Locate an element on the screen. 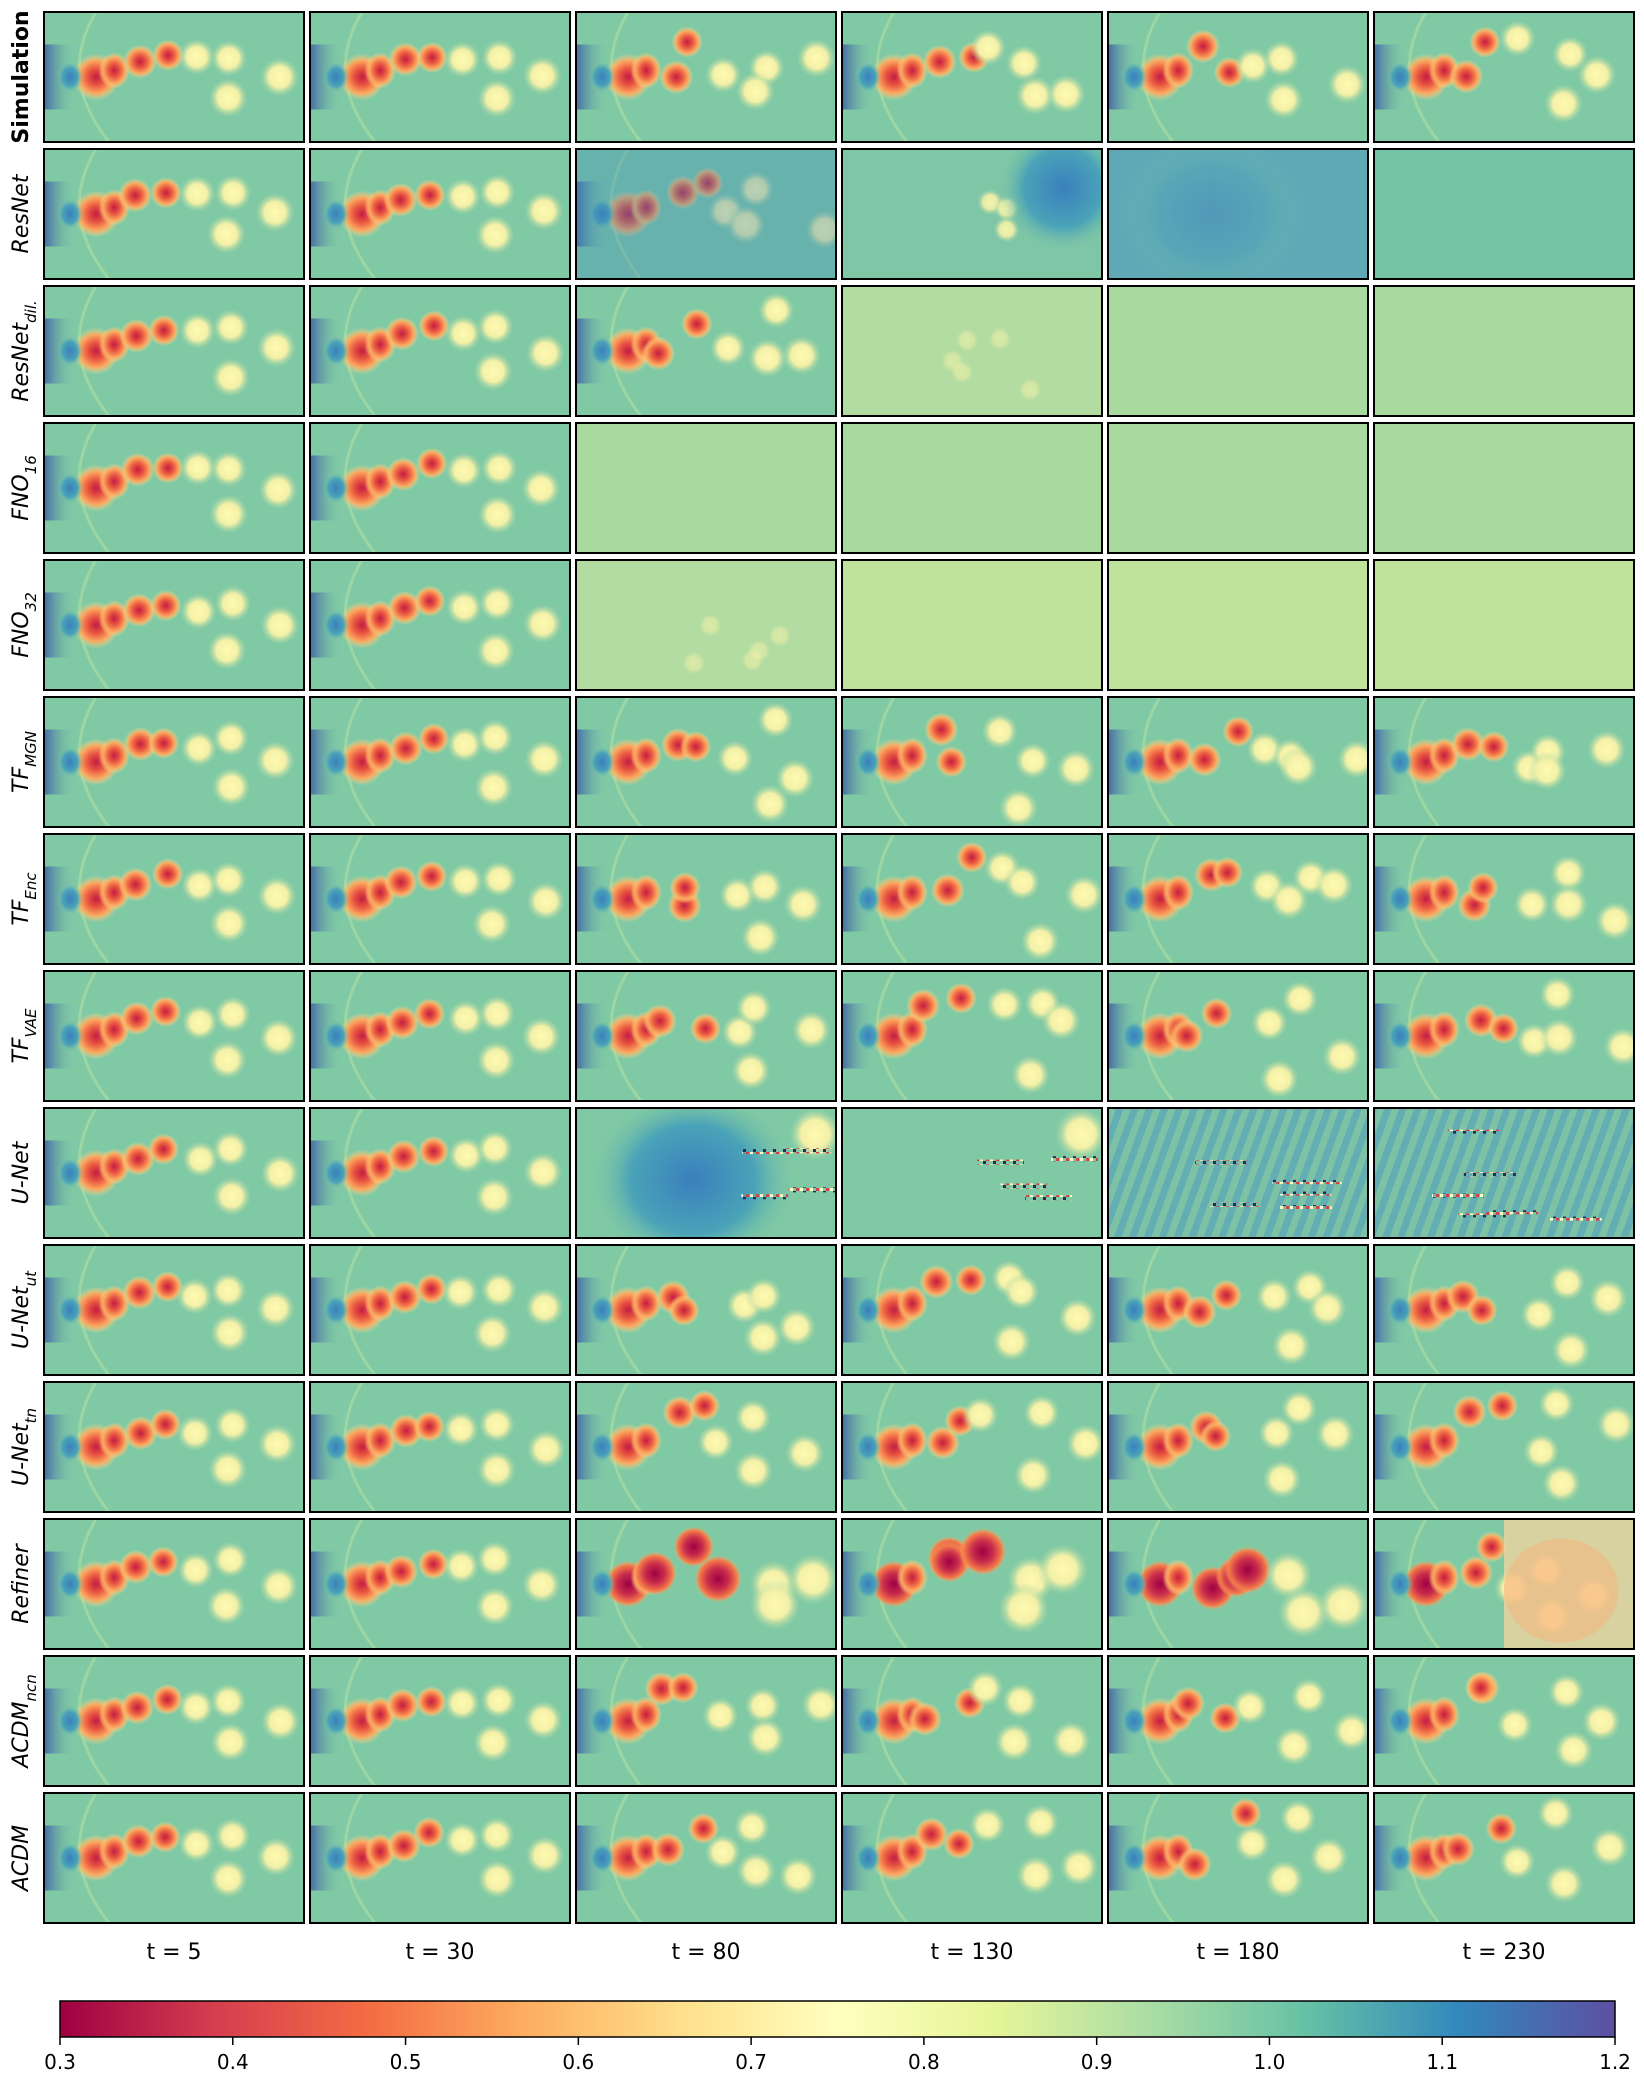 The width and height of the screenshot is (1644, 2077). column-labels: t = 5 t = 30 t = 80 t = 130 t = 180 t = 230 is located at coordinates (845, 1952).